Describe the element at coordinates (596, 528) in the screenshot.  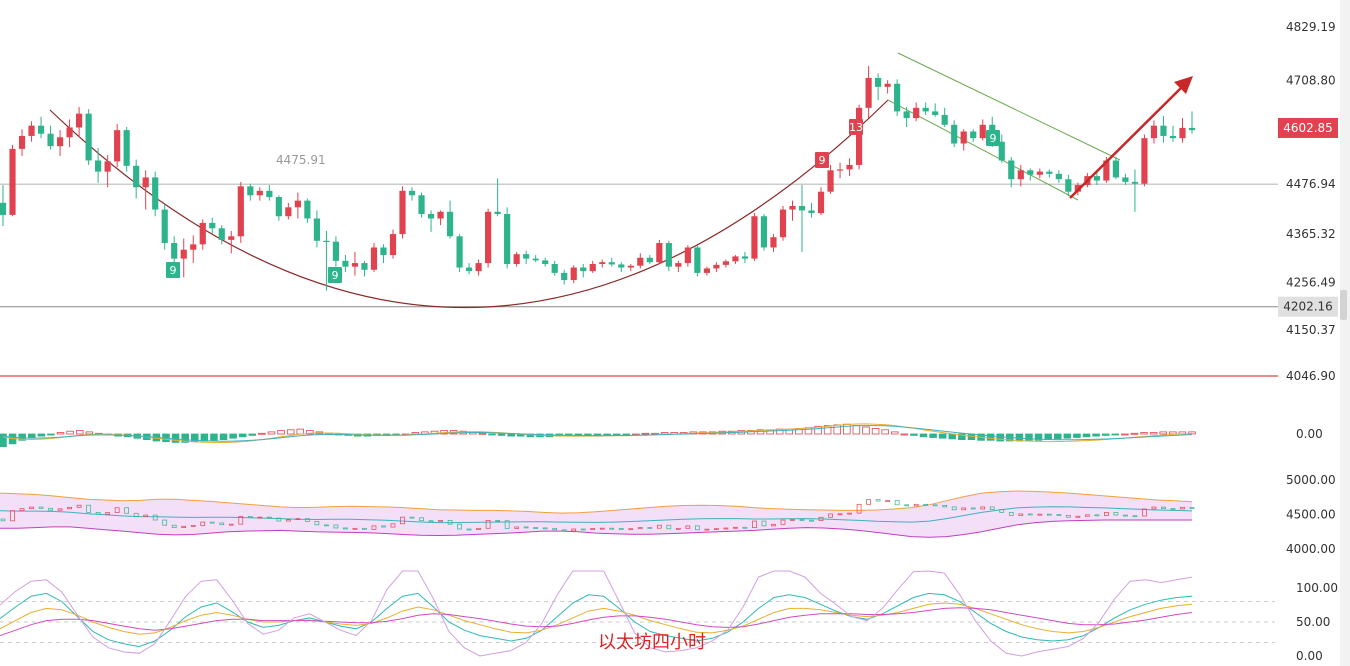
I see `bollinger-lower` at that location.